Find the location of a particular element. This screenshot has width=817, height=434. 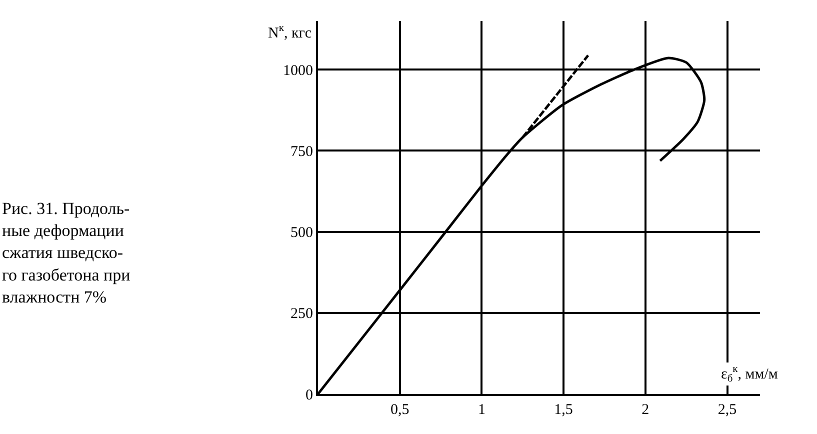

y-axis-title: N$^{к}$, кгс is located at coordinates (290, 32).